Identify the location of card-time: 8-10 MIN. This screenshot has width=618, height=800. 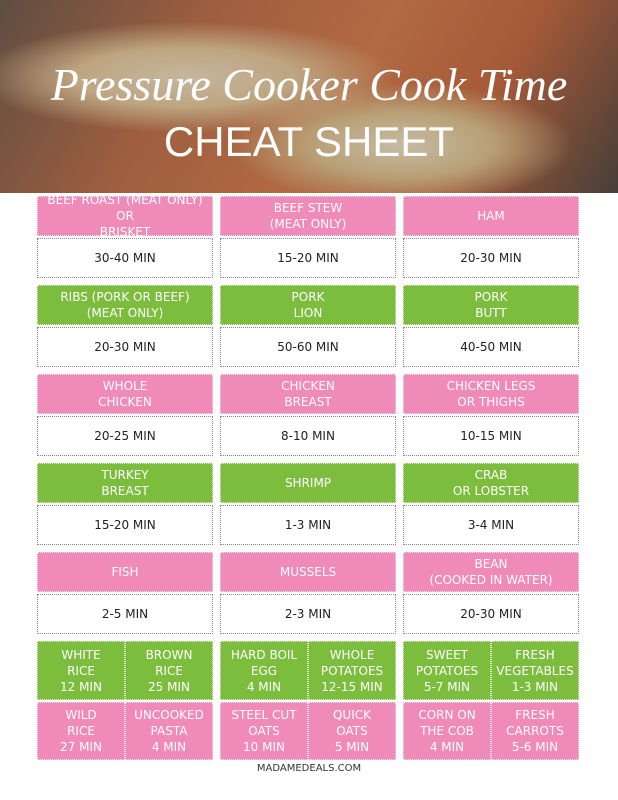
(308, 436).